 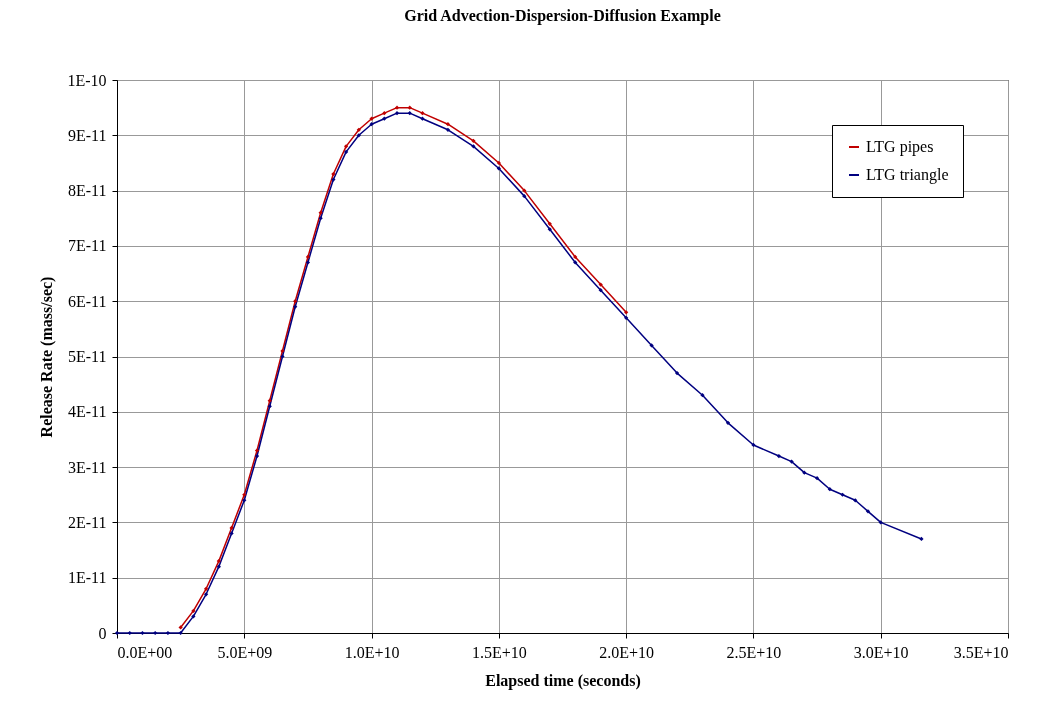 What do you see at coordinates (754, 652) in the screenshot?
I see `x-tick-label: 2.5E+10` at bounding box center [754, 652].